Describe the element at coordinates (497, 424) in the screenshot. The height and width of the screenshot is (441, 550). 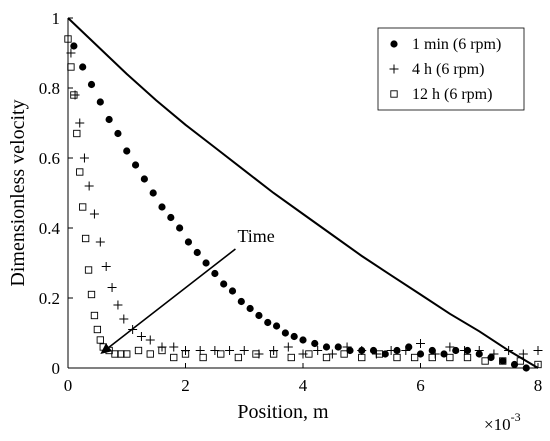
I see `x-axis-multiplier-base: ×10` at that location.